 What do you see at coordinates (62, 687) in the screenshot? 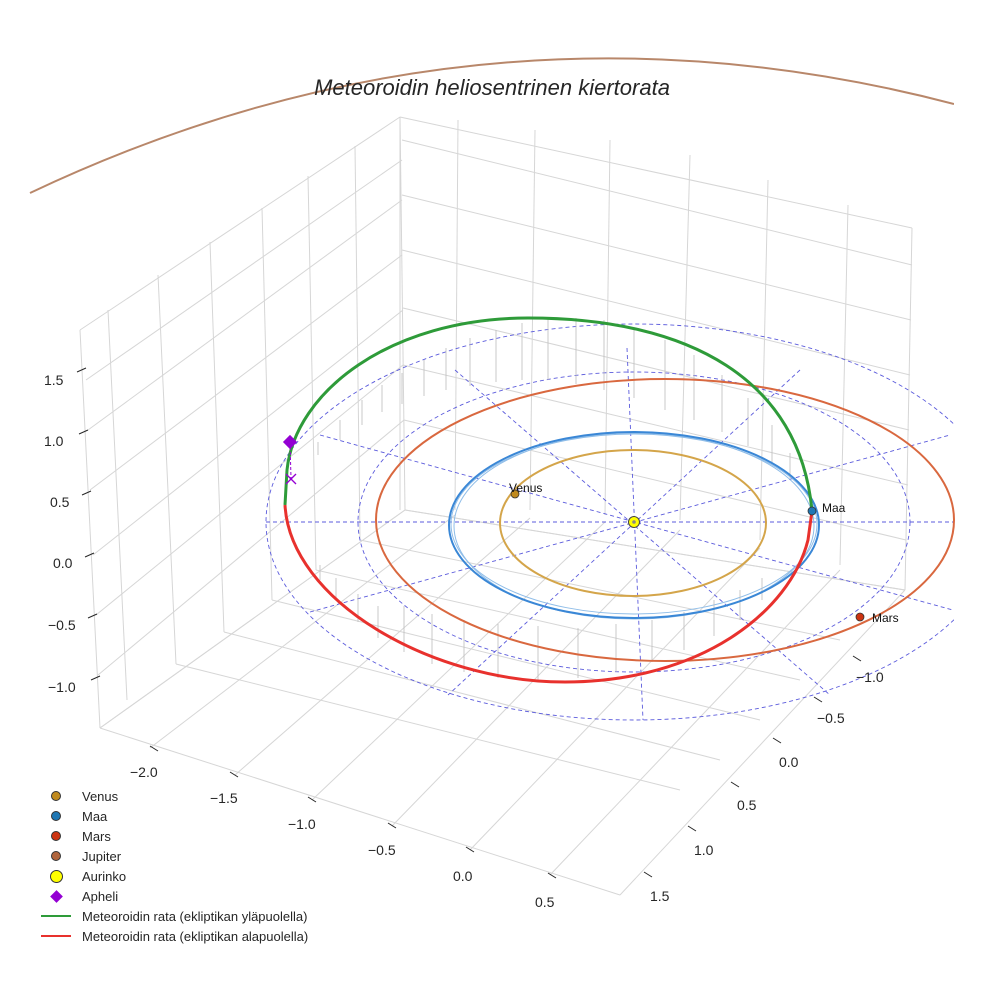
I see `z-tick-label: −1.0` at bounding box center [62, 687].